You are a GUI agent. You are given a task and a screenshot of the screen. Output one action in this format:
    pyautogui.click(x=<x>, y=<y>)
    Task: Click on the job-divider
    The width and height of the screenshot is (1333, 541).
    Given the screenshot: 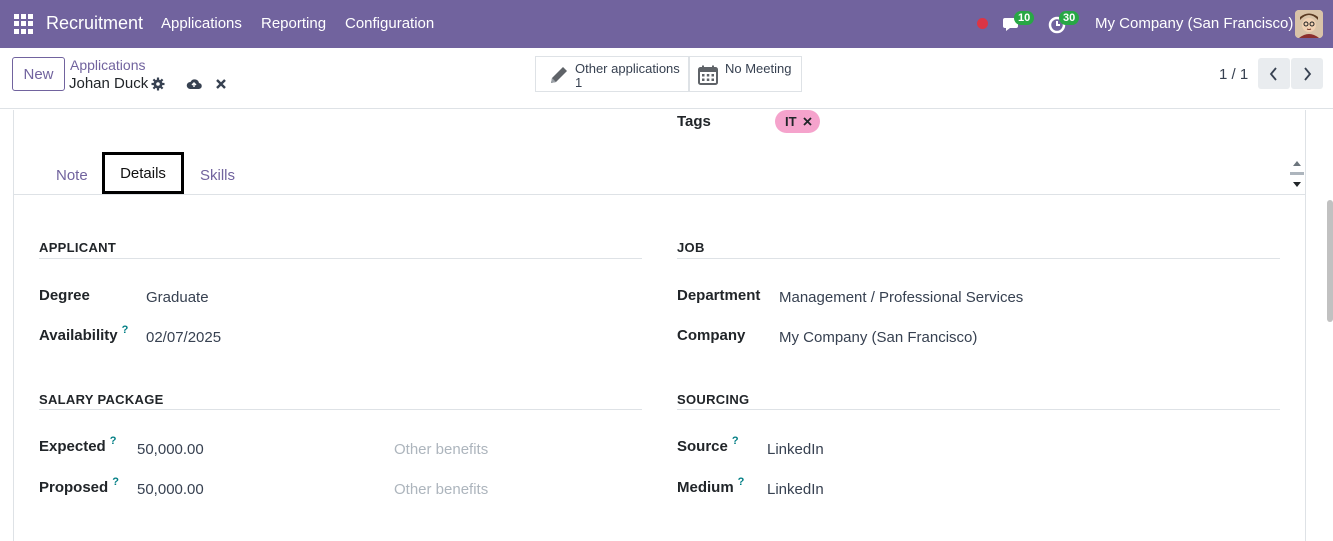 What is the action you would take?
    pyautogui.click(x=978, y=258)
    